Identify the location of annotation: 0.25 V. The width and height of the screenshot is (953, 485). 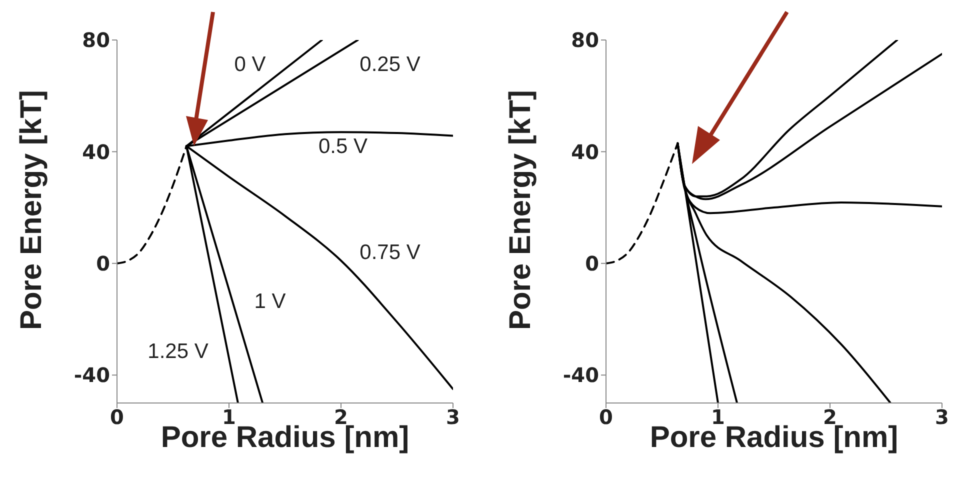
(390, 65).